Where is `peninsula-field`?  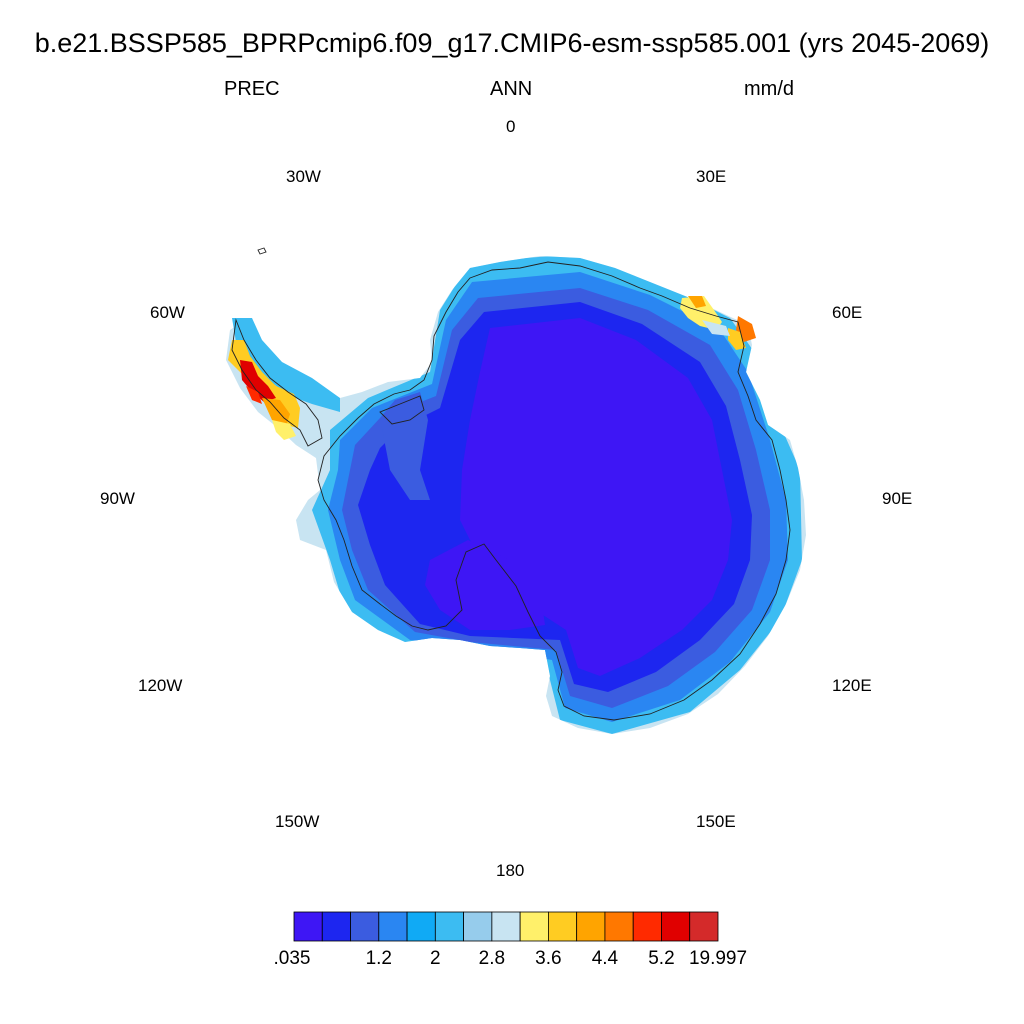
peninsula-field is located at coordinates (284, 379).